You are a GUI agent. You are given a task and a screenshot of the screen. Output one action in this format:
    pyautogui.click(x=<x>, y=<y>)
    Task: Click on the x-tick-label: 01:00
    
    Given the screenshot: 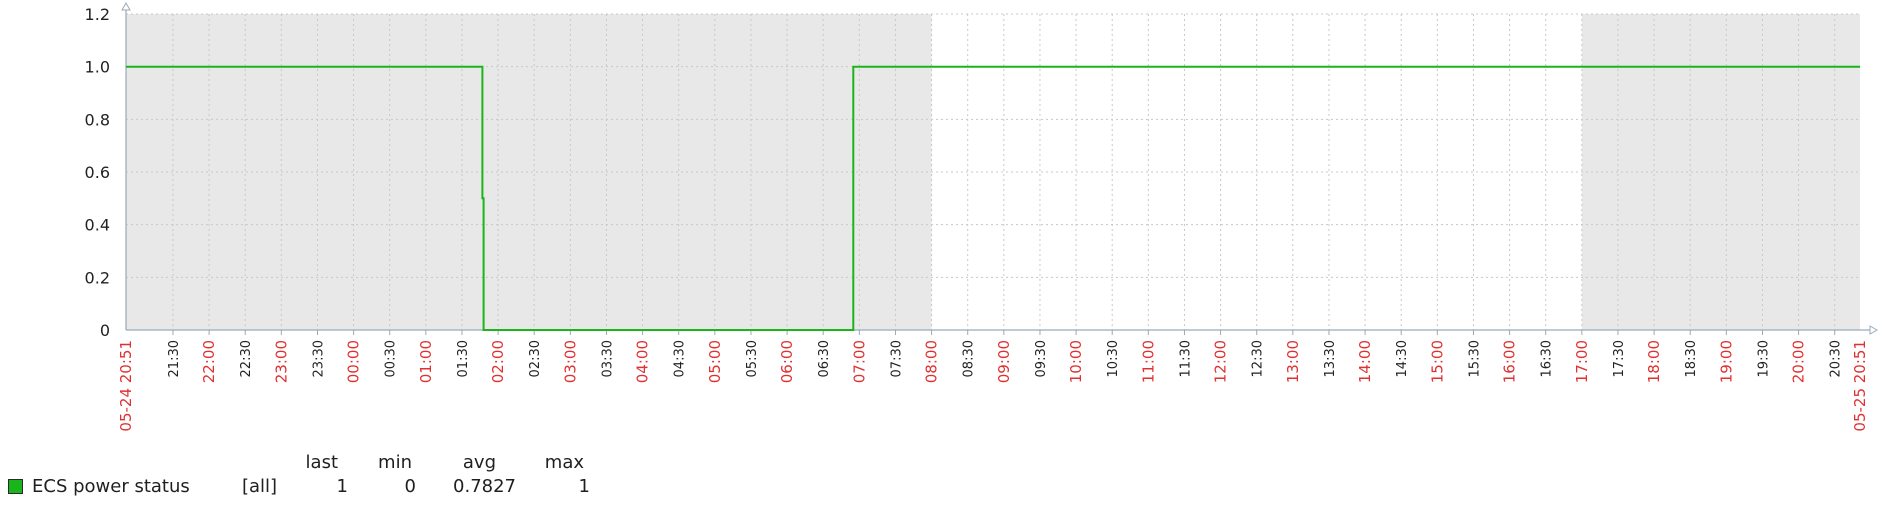 What is the action you would take?
    pyautogui.click(x=426, y=361)
    